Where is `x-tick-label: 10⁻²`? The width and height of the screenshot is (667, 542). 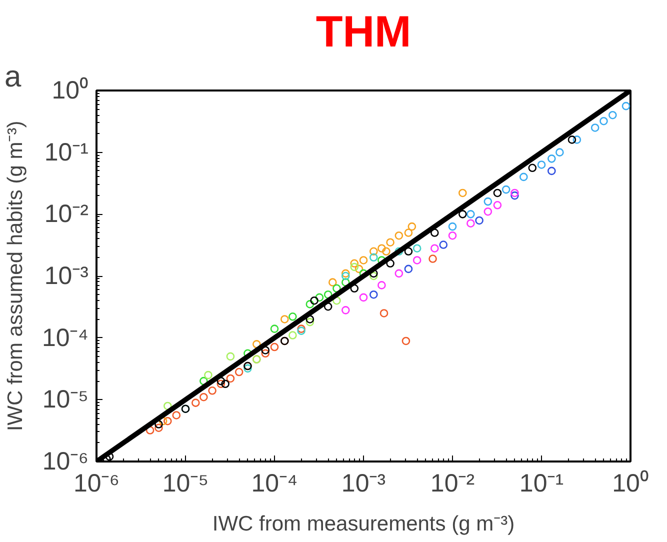 x-tick-label: 10⁻² is located at coordinates (452, 484).